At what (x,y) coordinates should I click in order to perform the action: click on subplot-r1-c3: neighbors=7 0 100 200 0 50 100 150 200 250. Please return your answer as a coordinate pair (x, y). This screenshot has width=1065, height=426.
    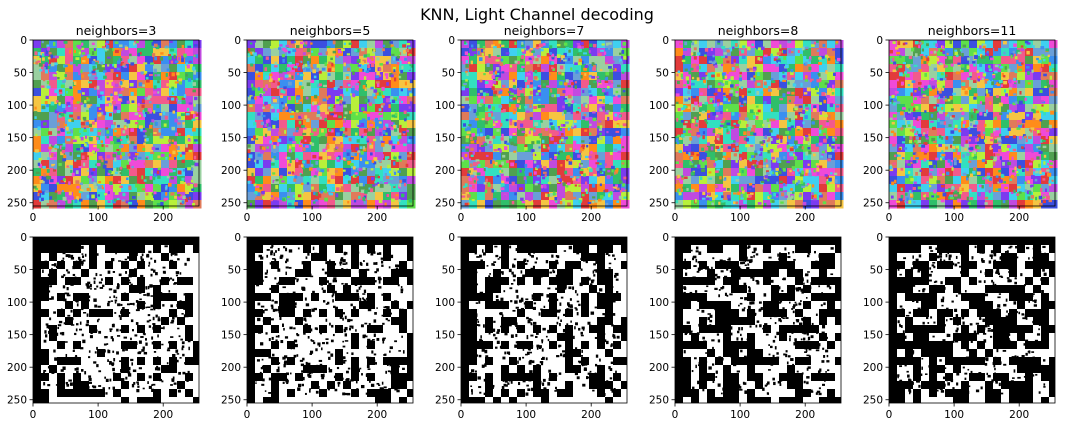
    Looking at the image, I should click on (532, 123).